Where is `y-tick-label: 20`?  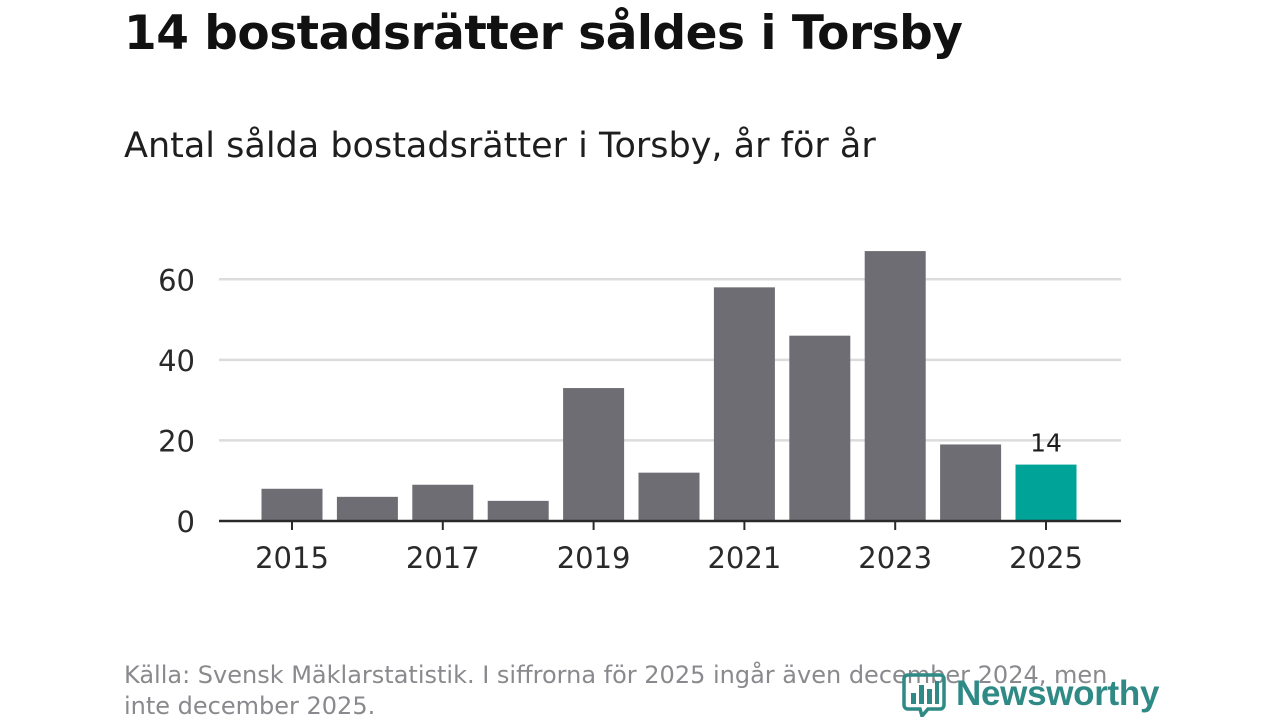
y-tick-label: 20 is located at coordinates (176, 441).